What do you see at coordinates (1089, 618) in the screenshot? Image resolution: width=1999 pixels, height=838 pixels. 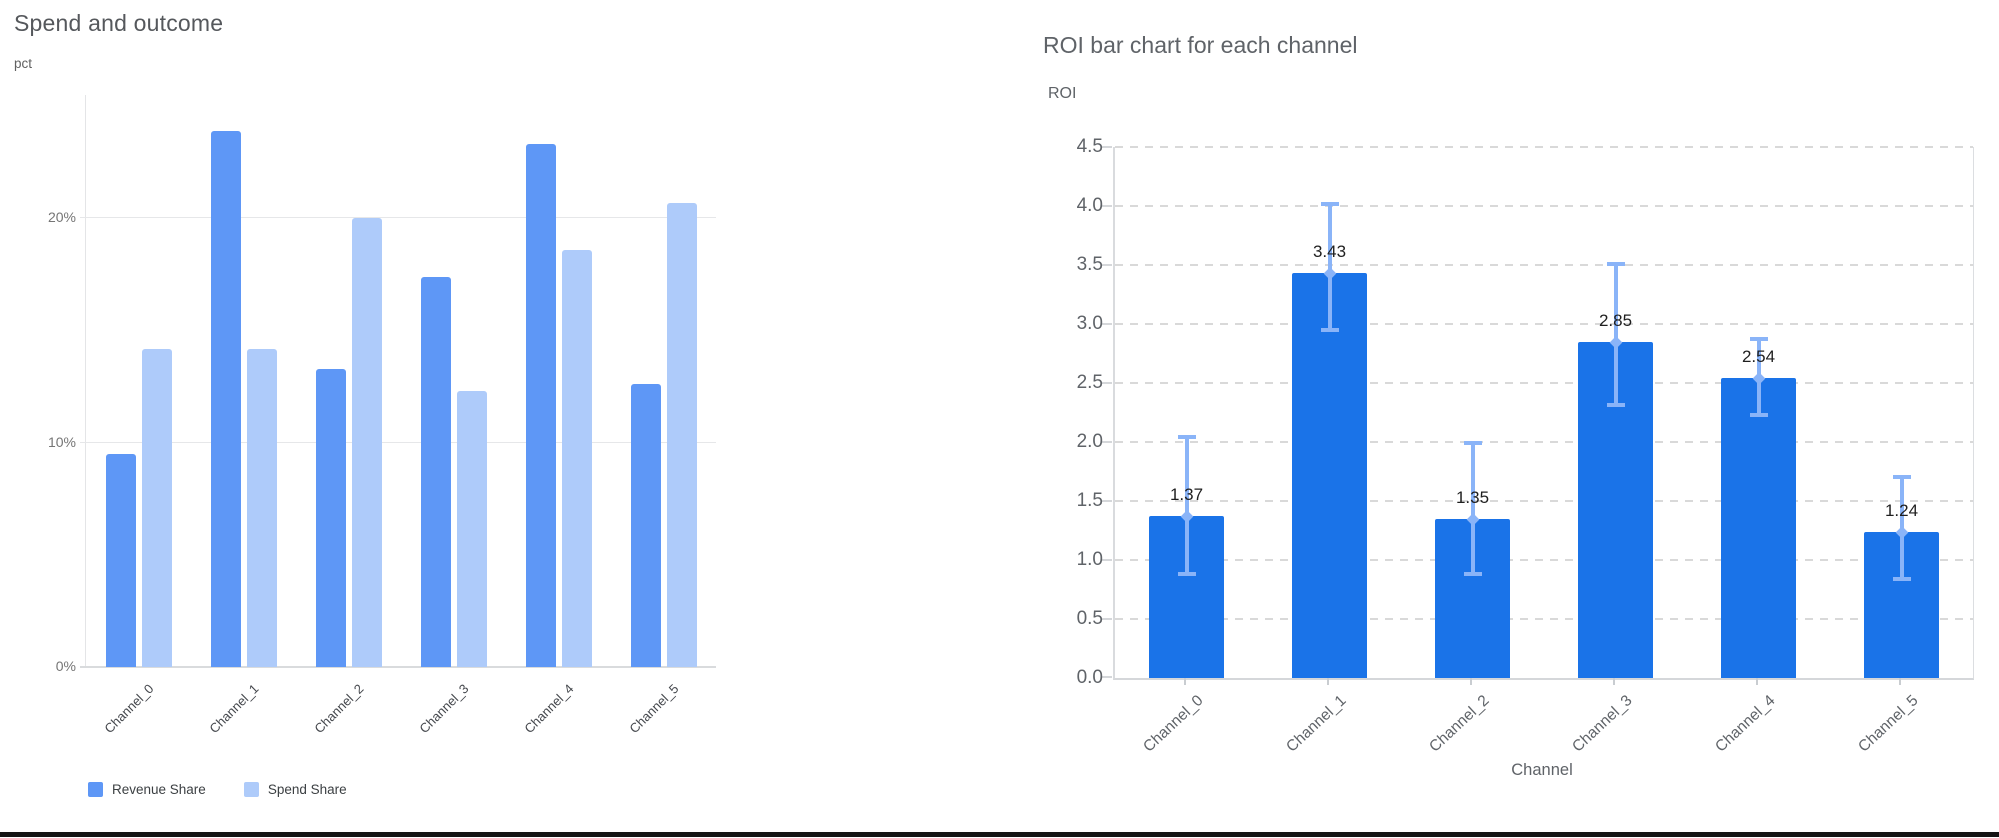 I see `y-tick-label: 0.5` at bounding box center [1089, 618].